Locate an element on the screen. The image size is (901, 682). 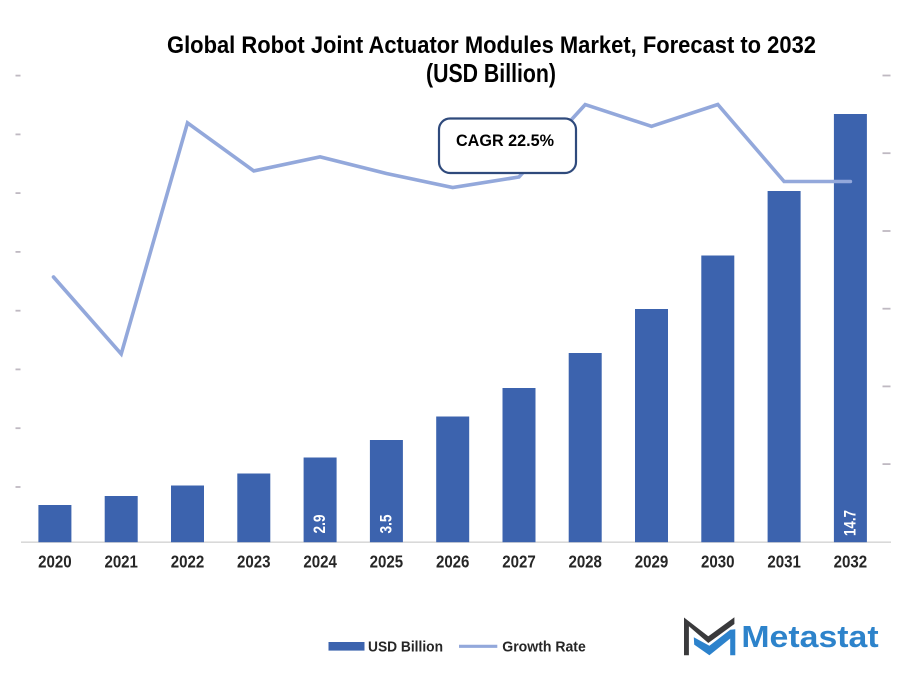
svg-text: 2028 is located at coordinates (585, 562).